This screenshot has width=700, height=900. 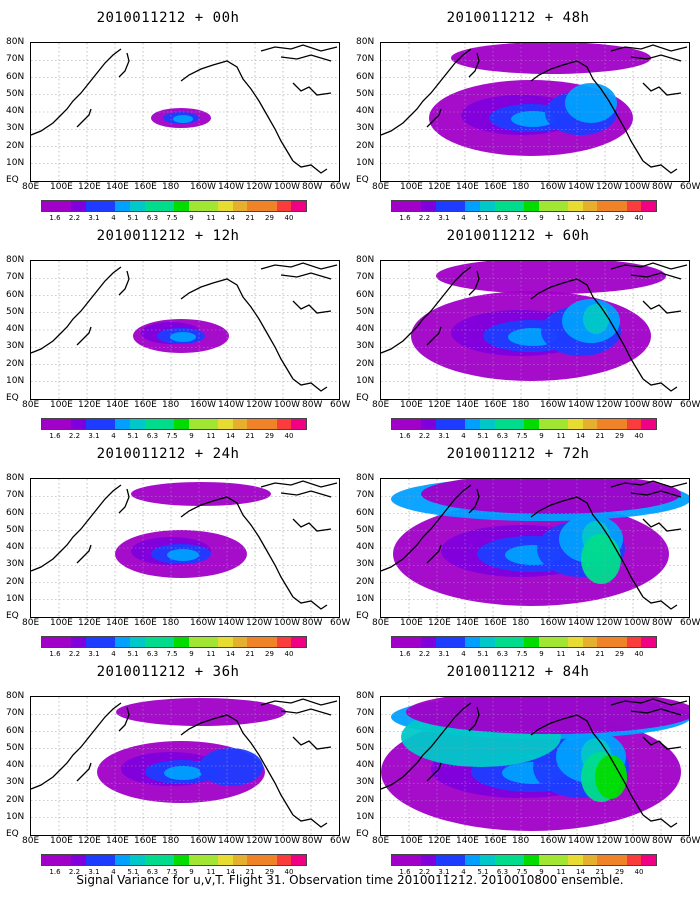 What do you see at coordinates (94, 872) in the screenshot?
I see `colorbar-label: 3.1` at bounding box center [94, 872].